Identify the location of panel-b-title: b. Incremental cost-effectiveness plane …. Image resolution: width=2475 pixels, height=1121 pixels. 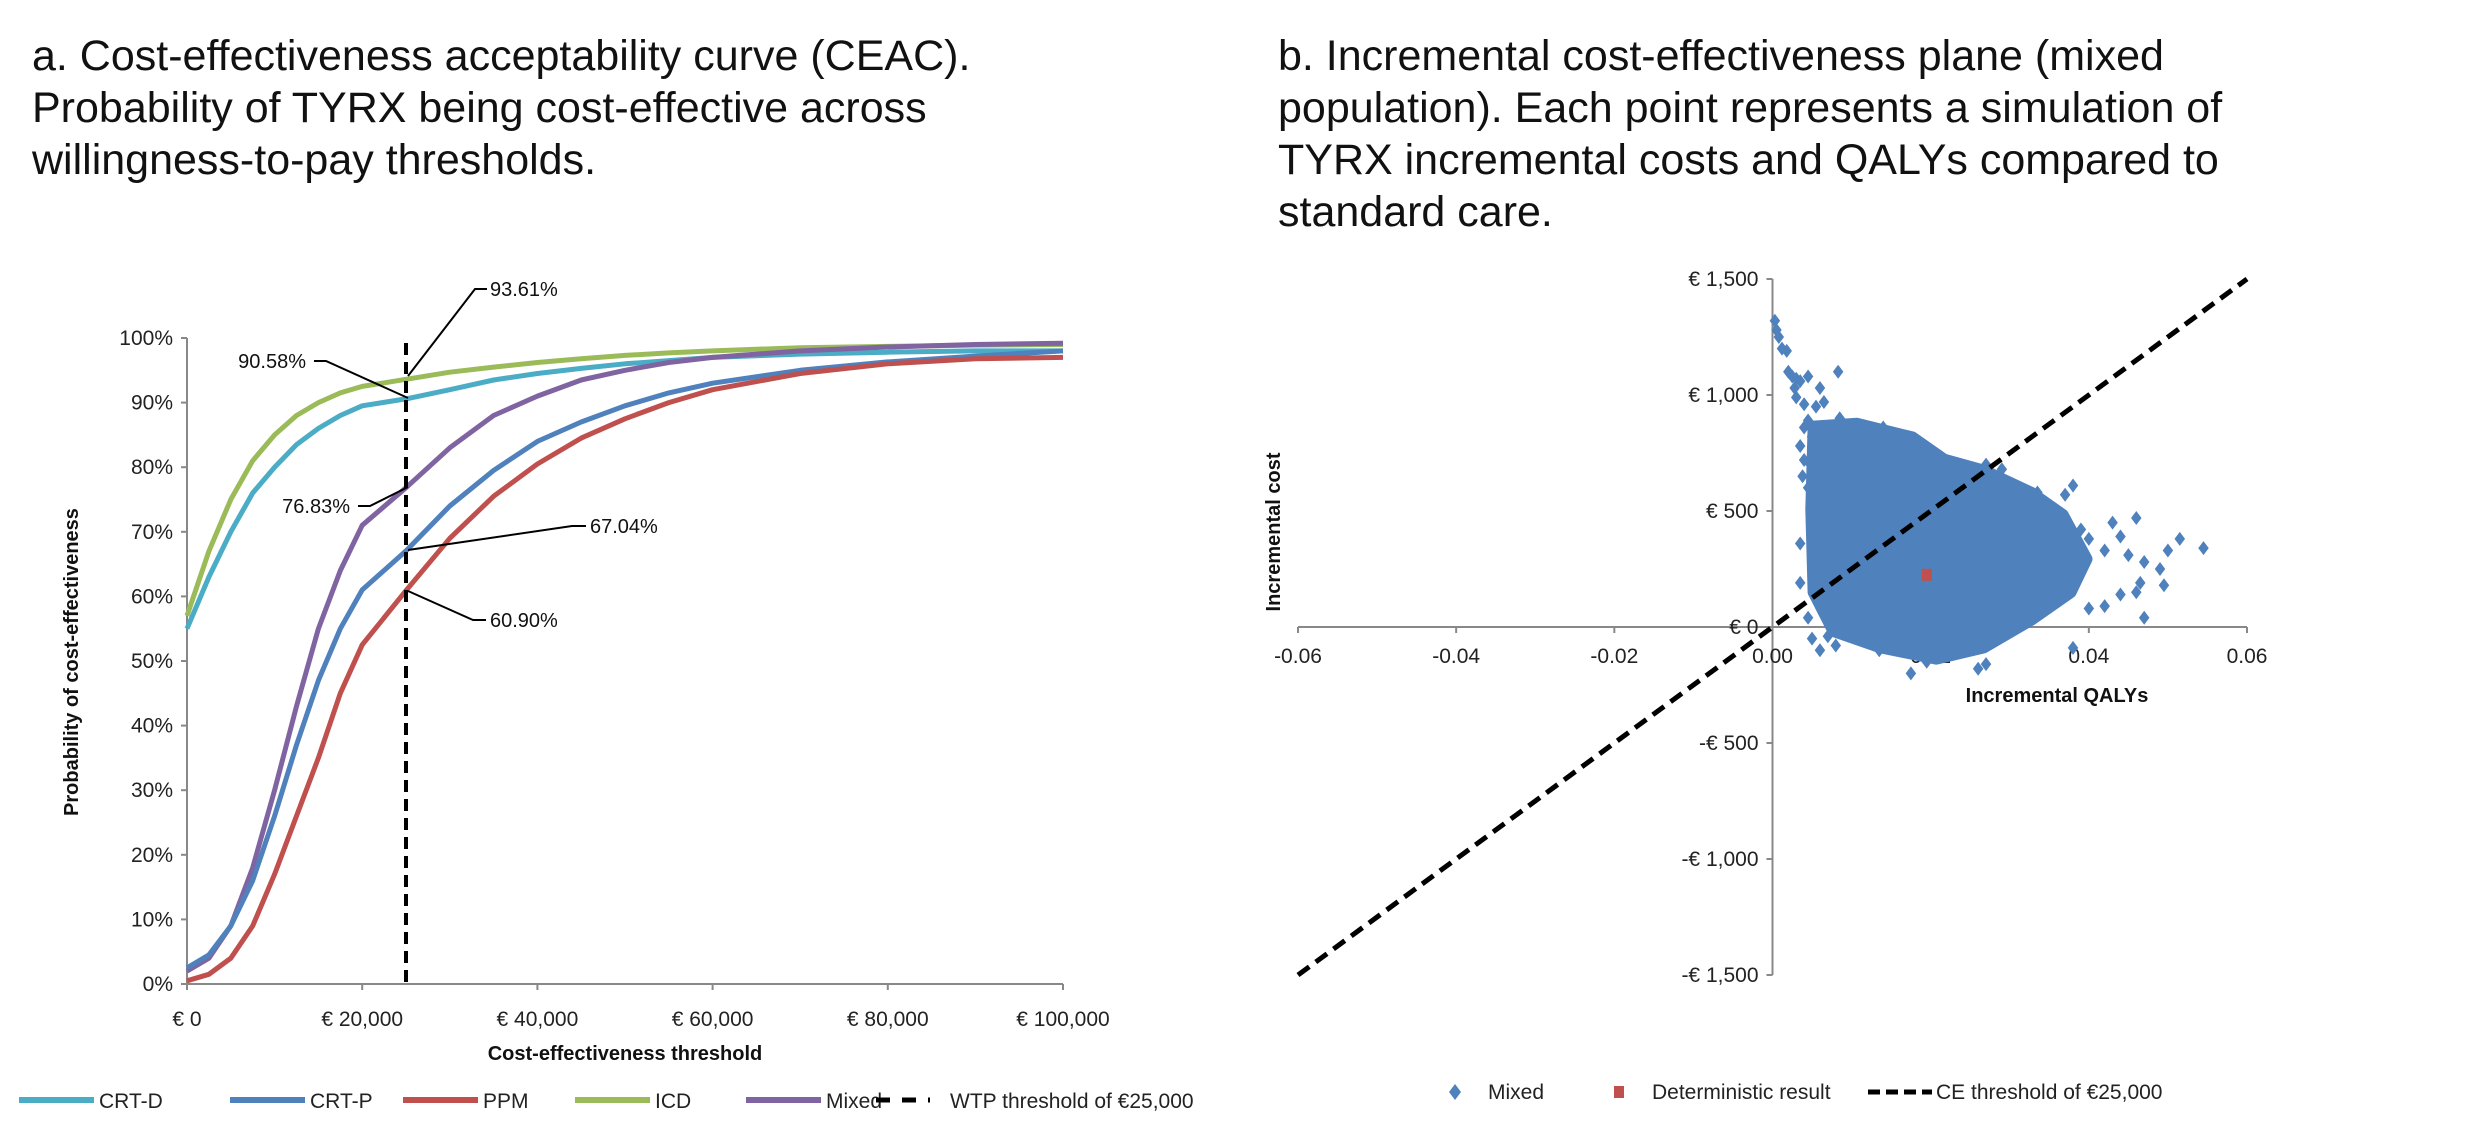
(1750, 134).